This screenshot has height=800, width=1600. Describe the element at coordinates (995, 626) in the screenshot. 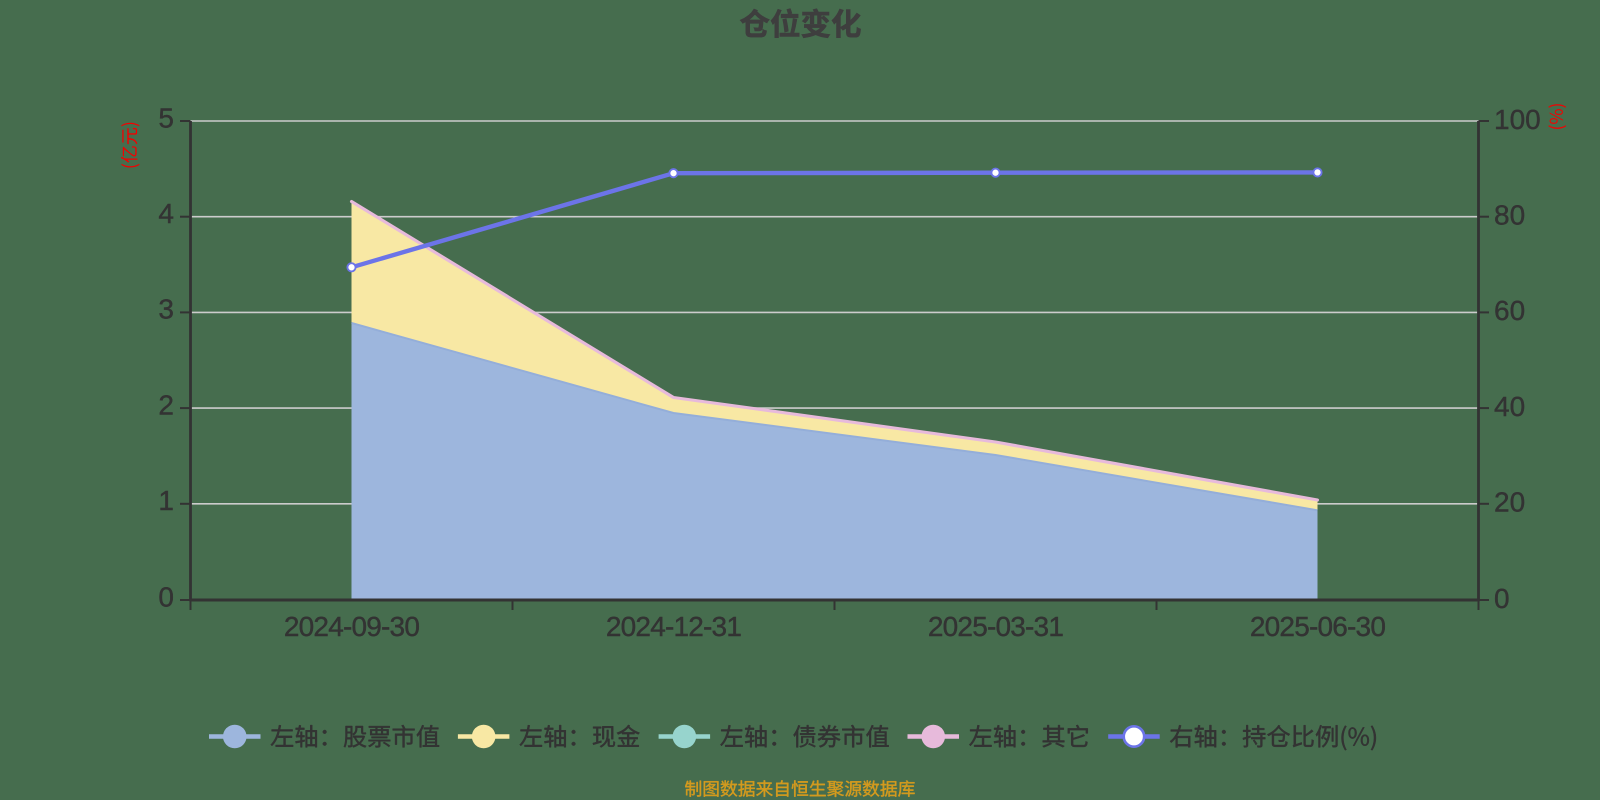

I see `svg-text: 2025-03-31` at that location.